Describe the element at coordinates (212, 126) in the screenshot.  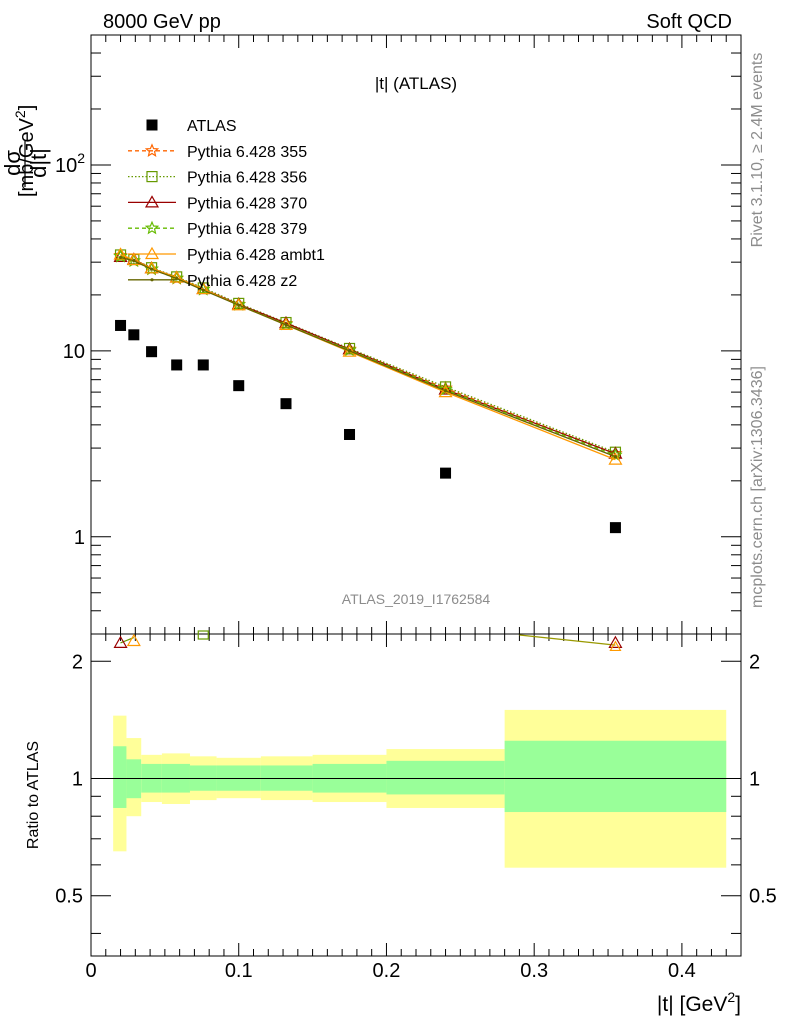
I see `legend-label: ATLAS` at that location.